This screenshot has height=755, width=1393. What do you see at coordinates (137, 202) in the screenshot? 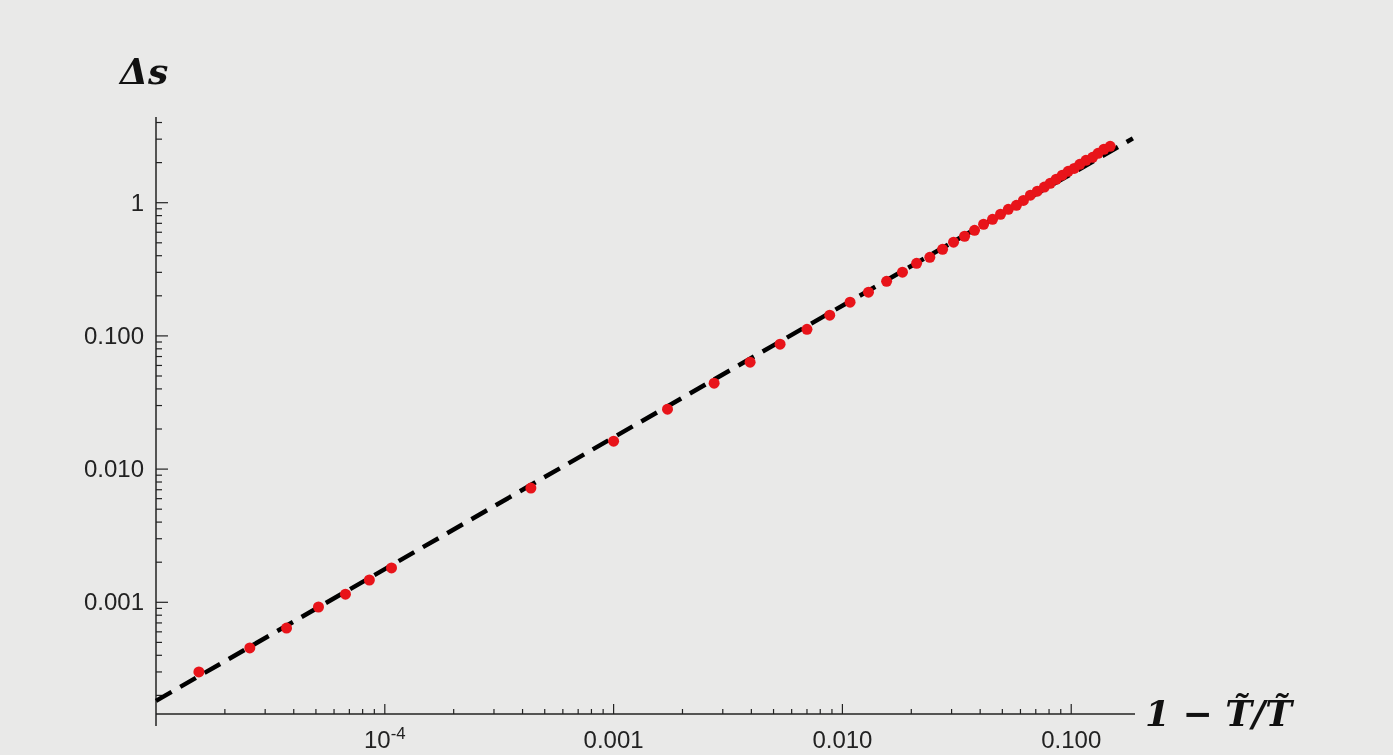
I see `y-tick-label: 1` at bounding box center [137, 202].